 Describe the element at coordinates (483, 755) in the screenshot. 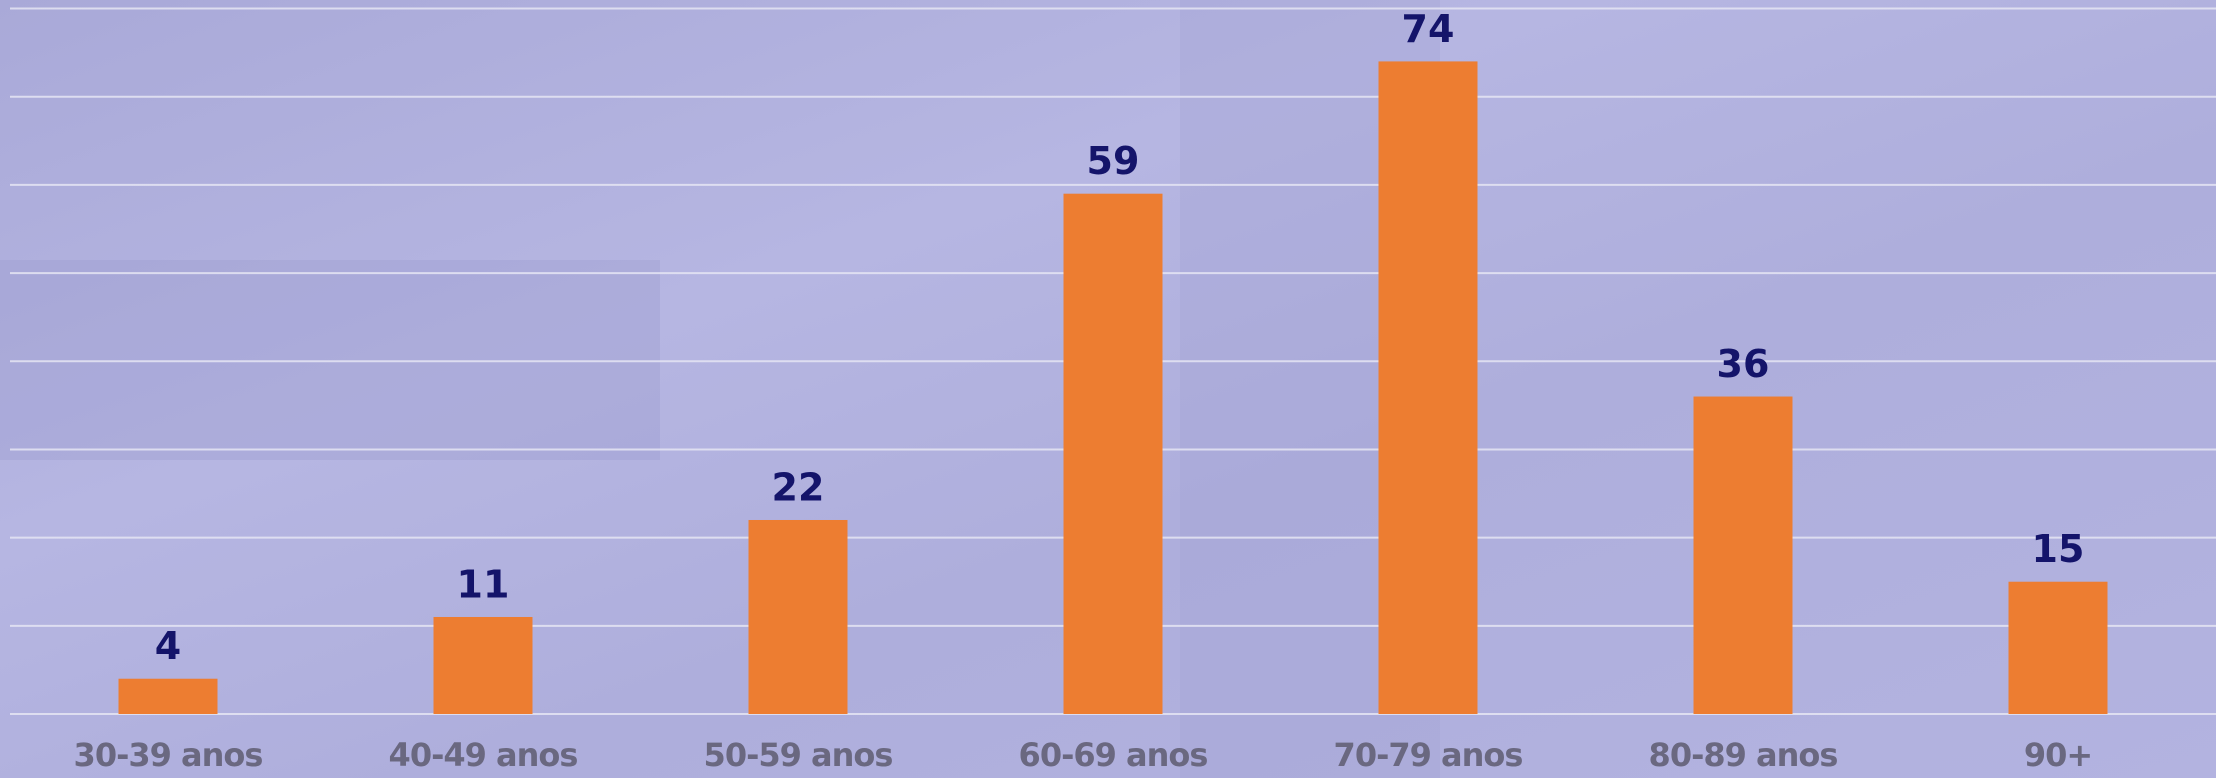

I see `x-tick-label: 40-49 anos` at that location.